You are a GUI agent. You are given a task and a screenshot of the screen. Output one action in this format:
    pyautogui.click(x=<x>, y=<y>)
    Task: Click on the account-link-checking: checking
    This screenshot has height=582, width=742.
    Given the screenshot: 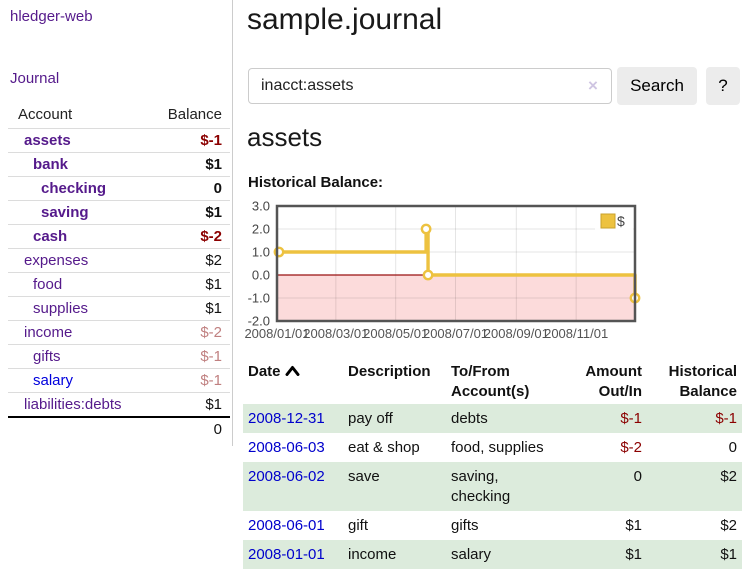 What is the action you would take?
    pyautogui.click(x=74, y=188)
    